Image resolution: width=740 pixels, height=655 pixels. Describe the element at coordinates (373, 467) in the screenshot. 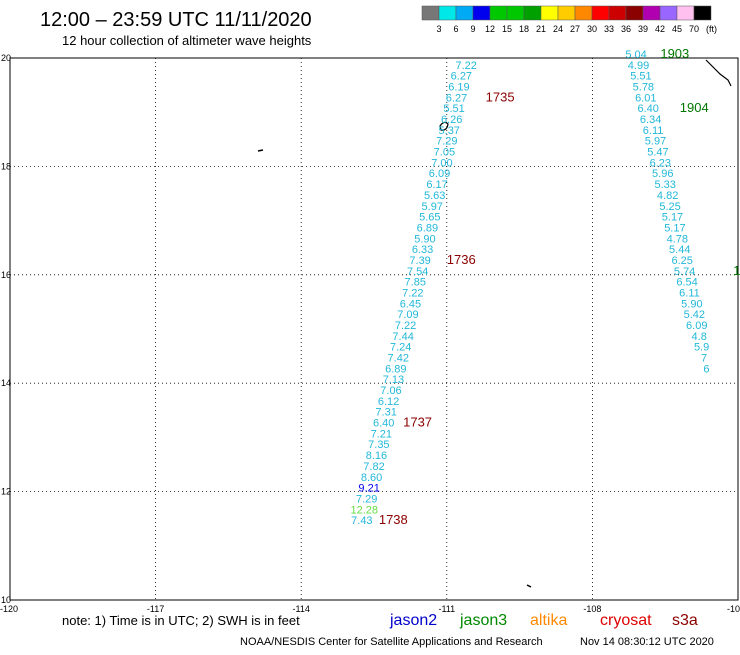

I see `wave-height-value: 7.82` at that location.